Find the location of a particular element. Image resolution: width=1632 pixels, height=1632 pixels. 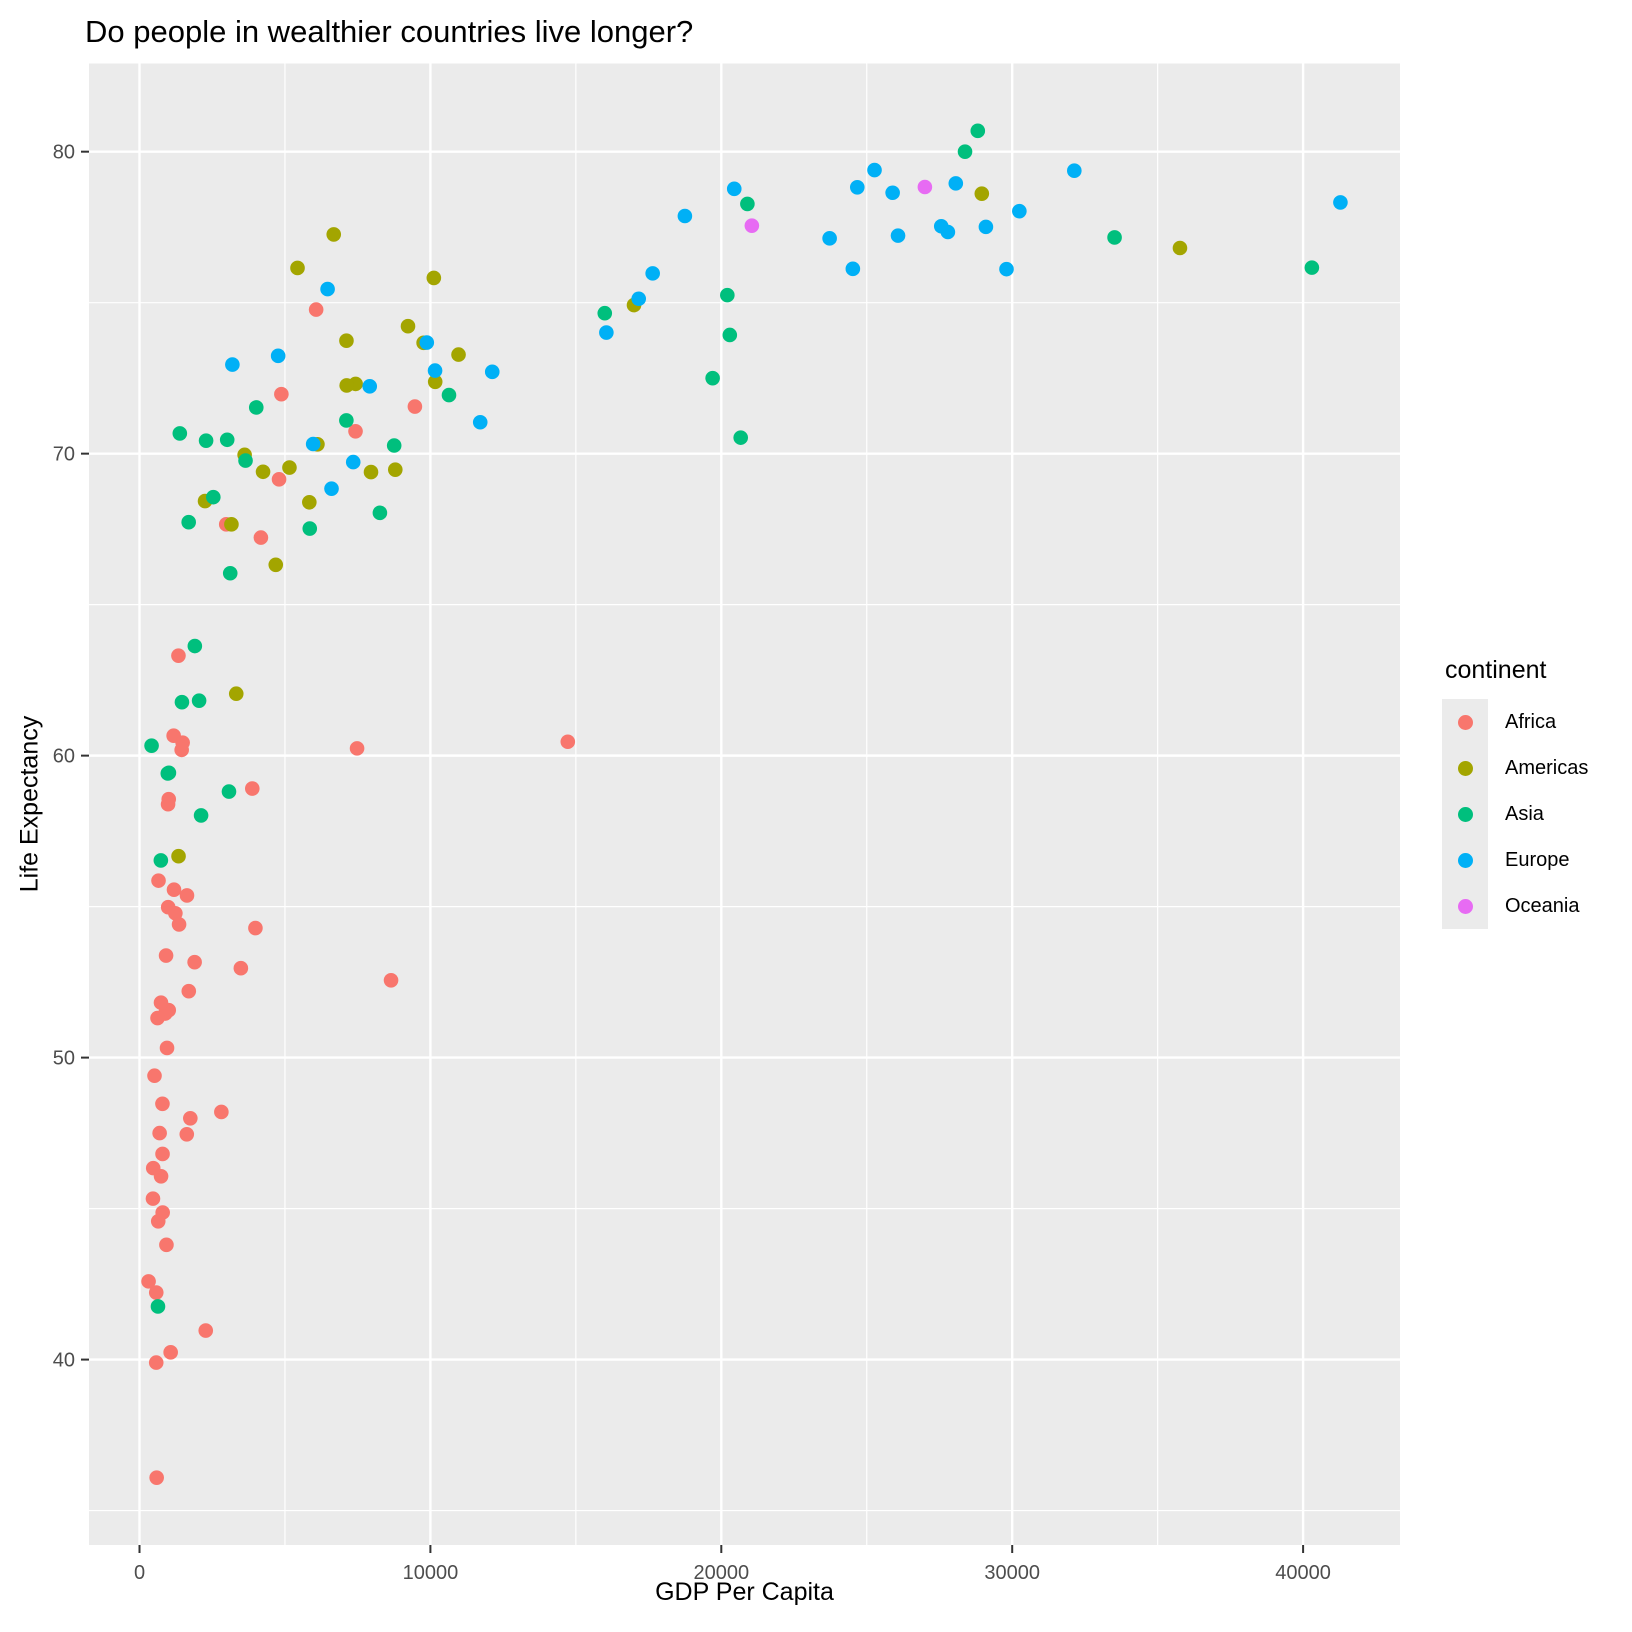

x-tick-labels: 0 10000 20000 30000 40000 is located at coordinates (732, 1573).